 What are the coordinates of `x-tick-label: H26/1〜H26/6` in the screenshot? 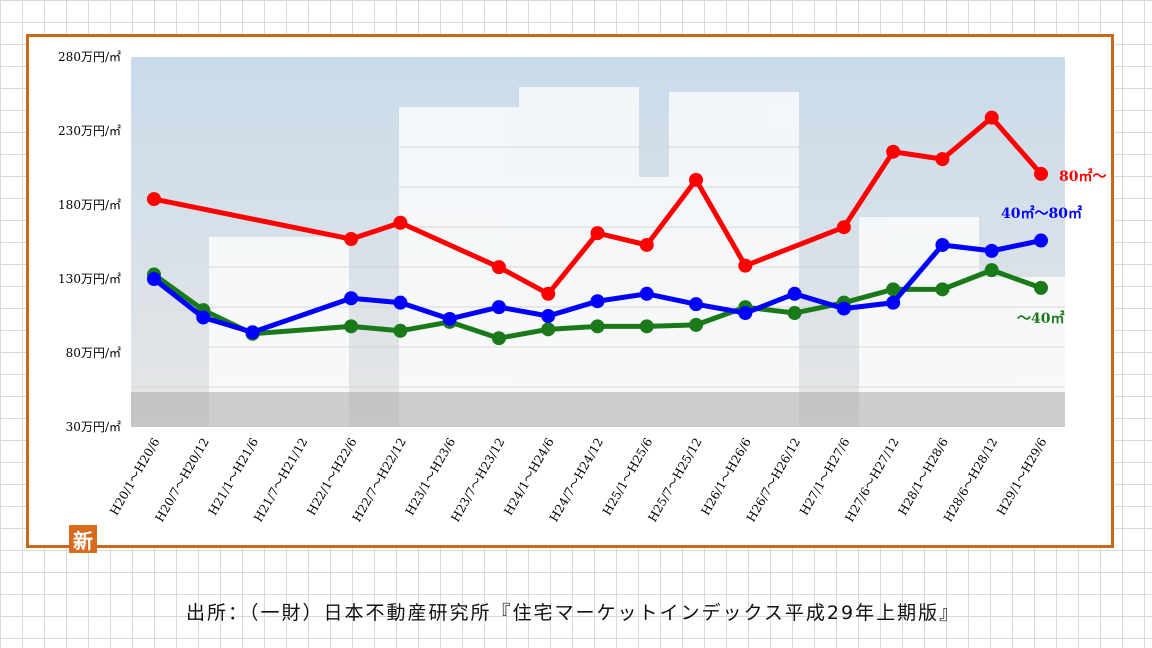 It's located at (726, 477).